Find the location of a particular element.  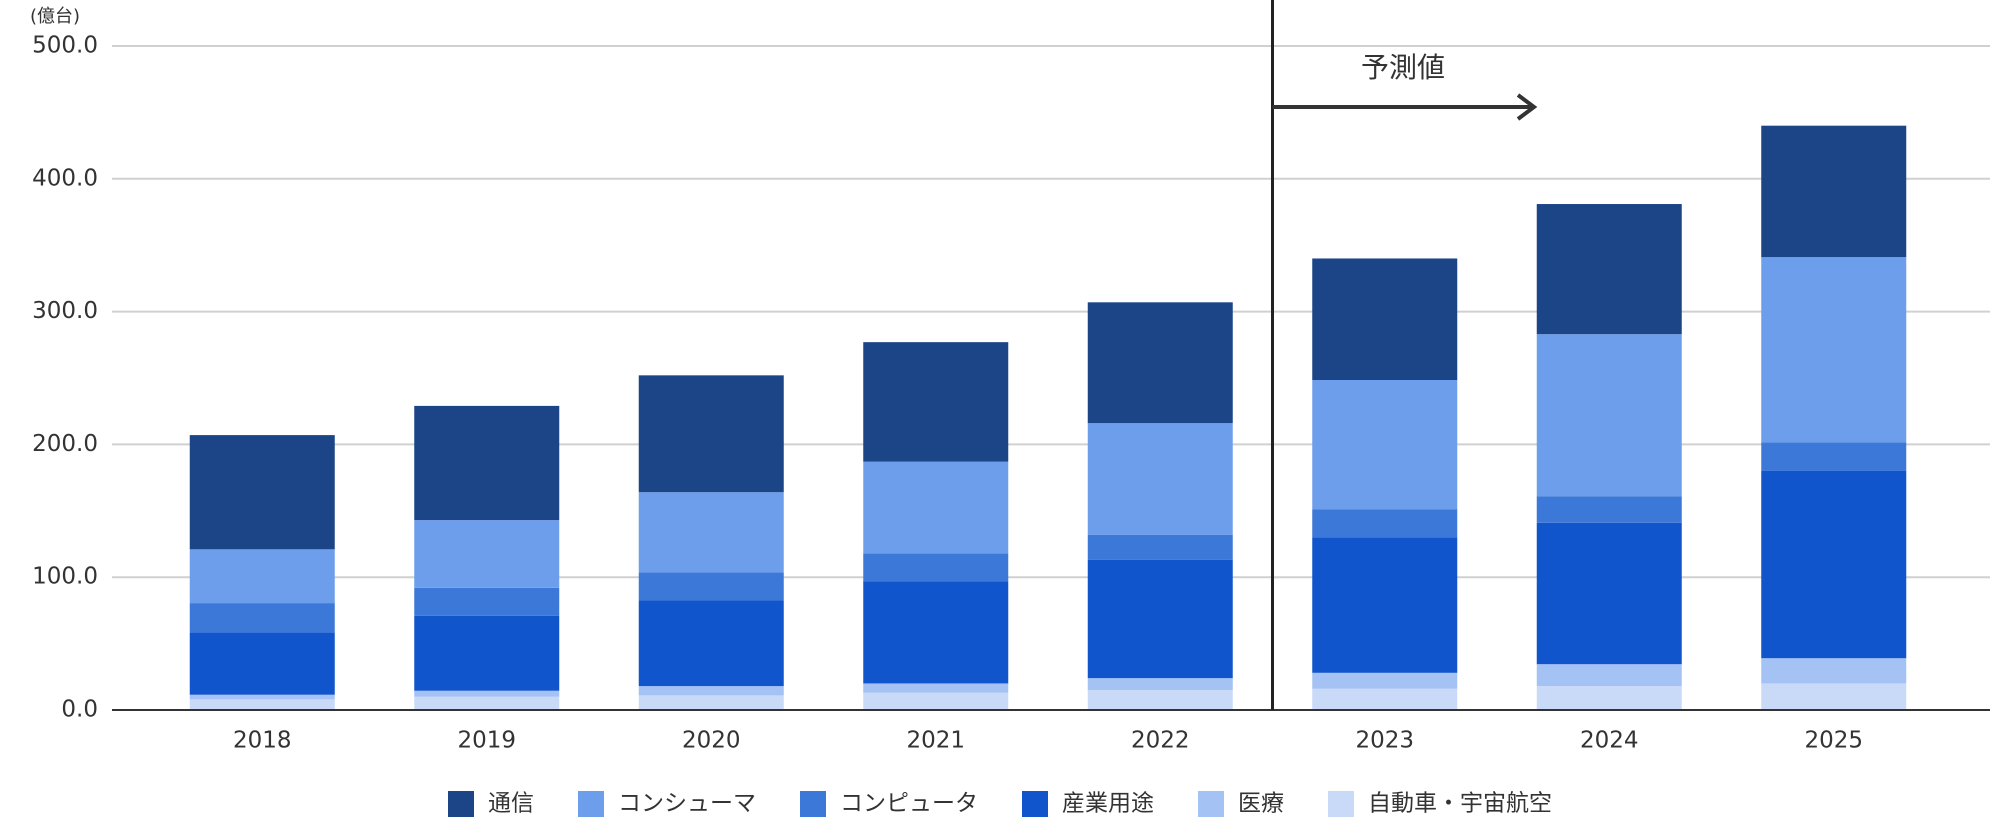

annotation: 予測値 is located at coordinates (1403, 67).